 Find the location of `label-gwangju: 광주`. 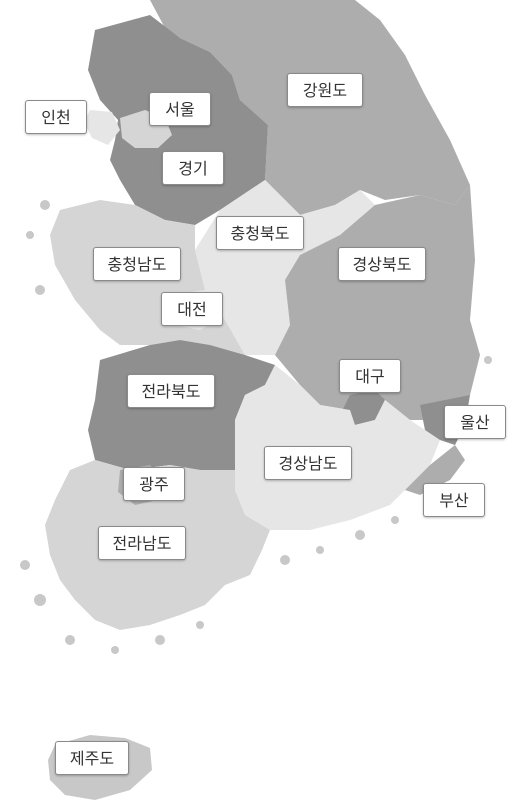

label-gwangju: 광주 is located at coordinates (154, 484).